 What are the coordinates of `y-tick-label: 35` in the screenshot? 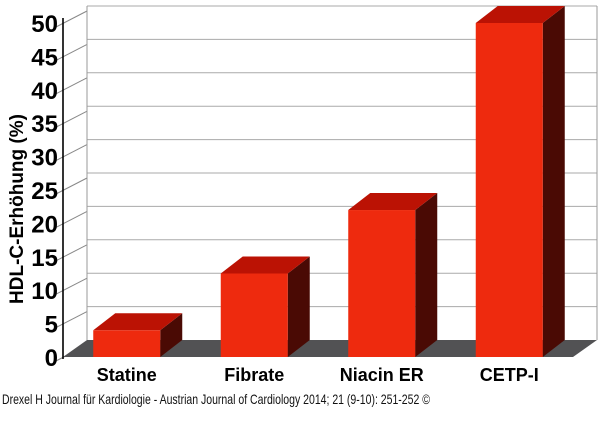 It's located at (44, 124).